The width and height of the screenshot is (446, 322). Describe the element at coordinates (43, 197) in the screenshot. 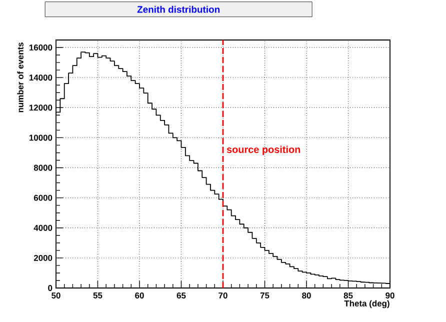

I see `y-tick-label: 6000` at that location.